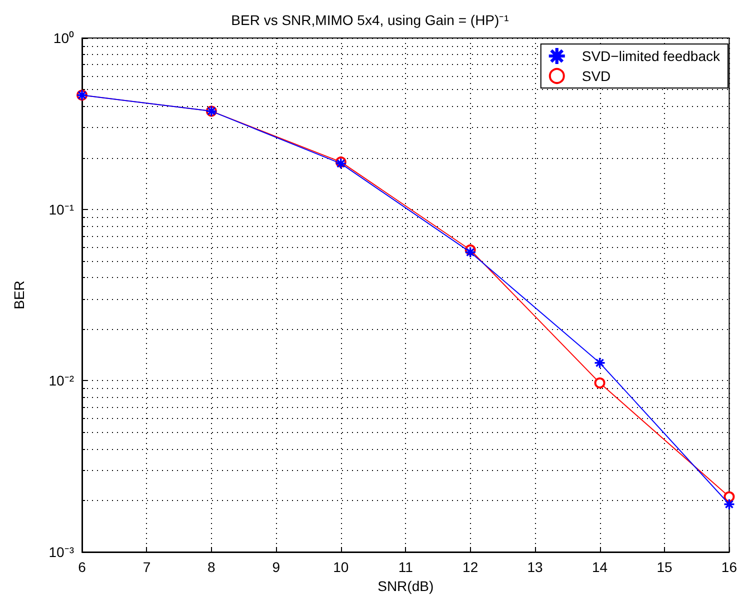 This screenshot has width=740, height=600. Describe the element at coordinates (61, 209) in the screenshot. I see `y-tick-label: 10⁻¹` at that location.